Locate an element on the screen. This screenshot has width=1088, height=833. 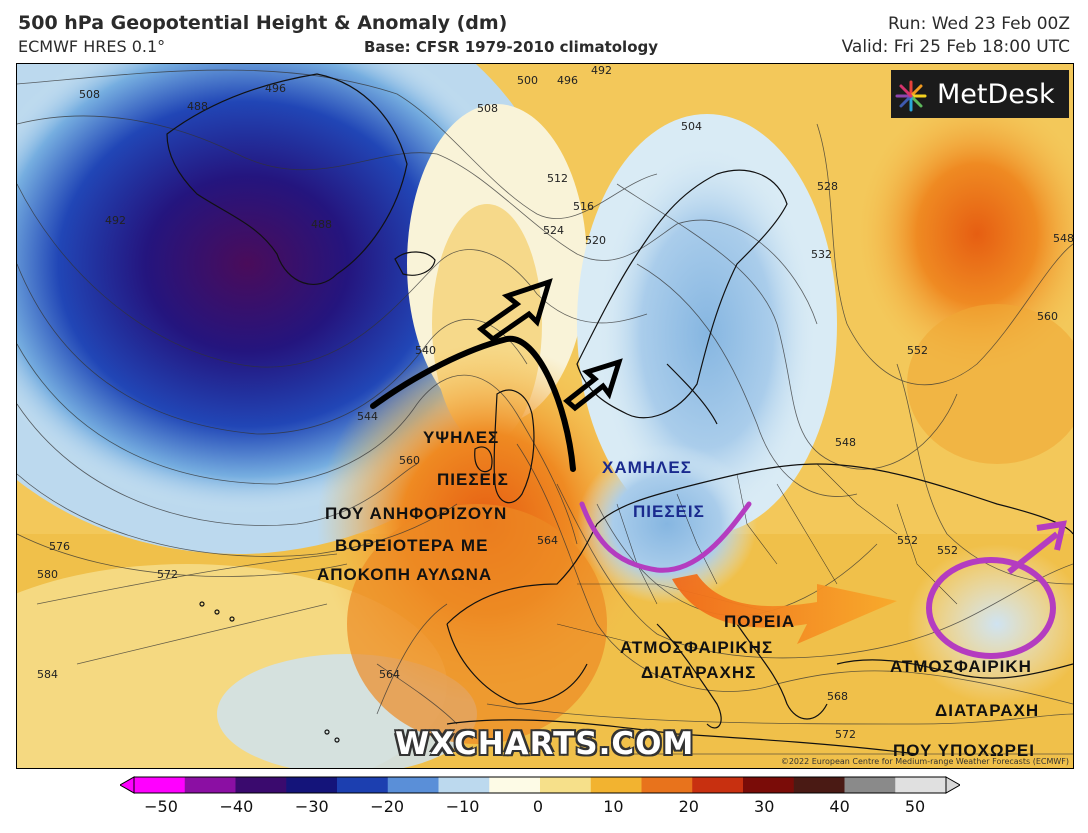
base-climatology: Base: CFSR 1979-2010 climatology is located at coordinates (511, 47).